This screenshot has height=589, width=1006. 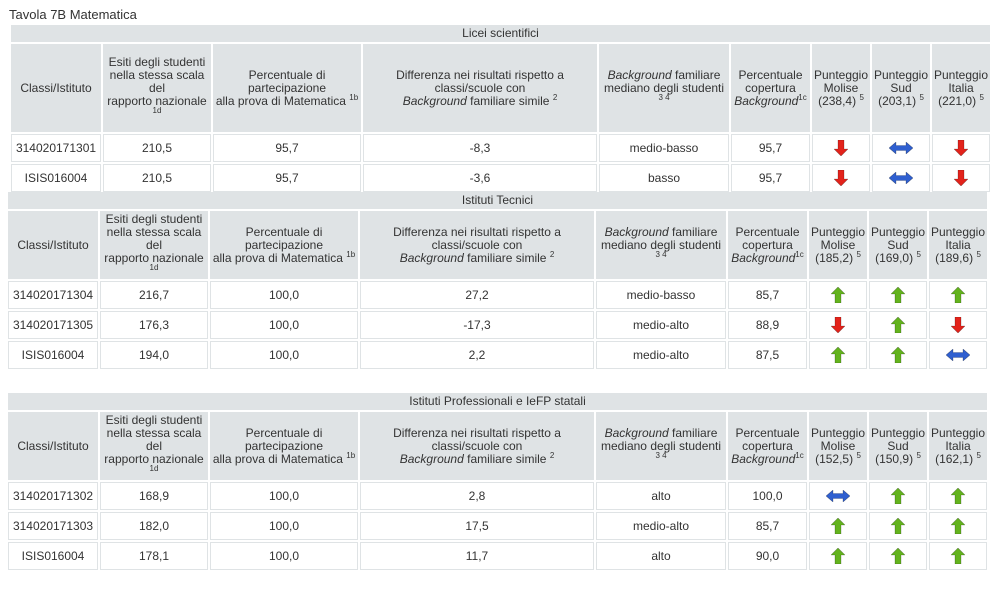 I want to click on table-row: ISIS016004 194,0 100,0 2,2 medio-alto 87,5, so click(x=497, y=355).